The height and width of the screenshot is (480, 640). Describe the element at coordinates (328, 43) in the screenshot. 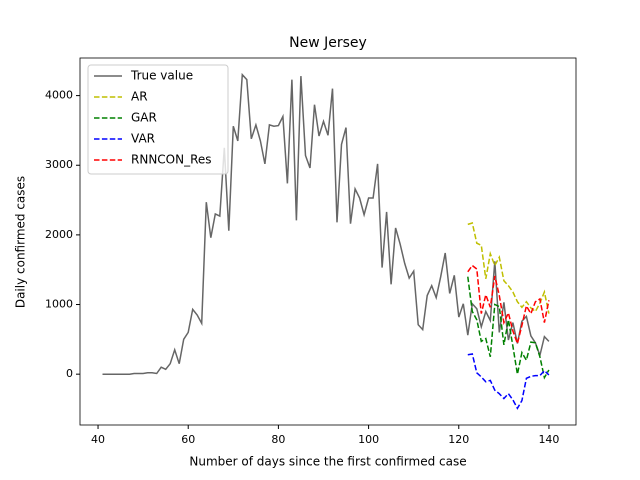

I see `chart-title: New Jersey` at that location.